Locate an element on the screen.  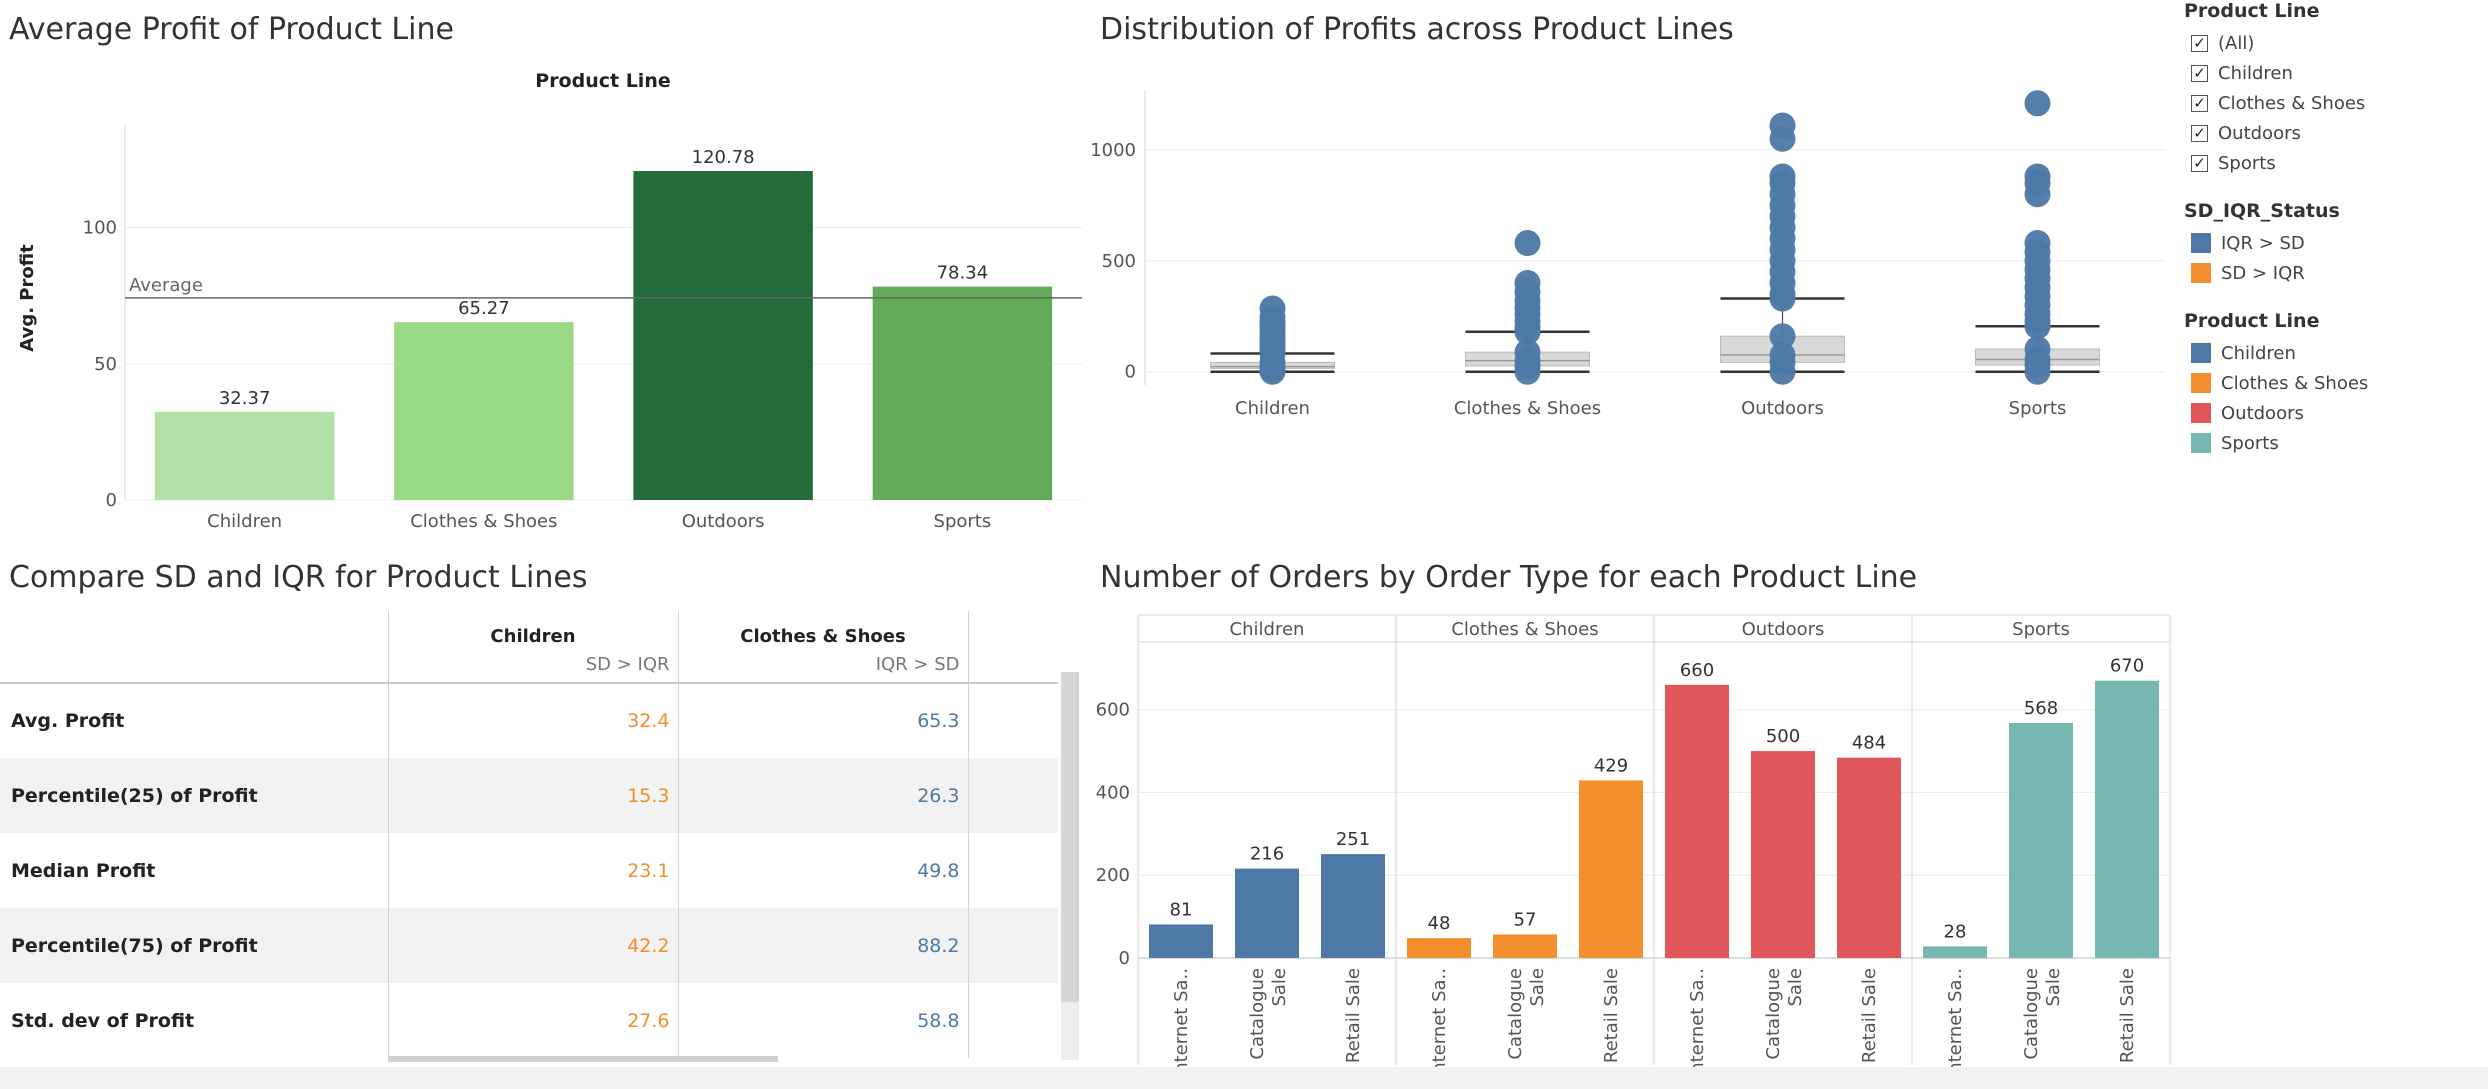
filter-item-label: Clothes & Shoes is located at coordinates (2292, 103).